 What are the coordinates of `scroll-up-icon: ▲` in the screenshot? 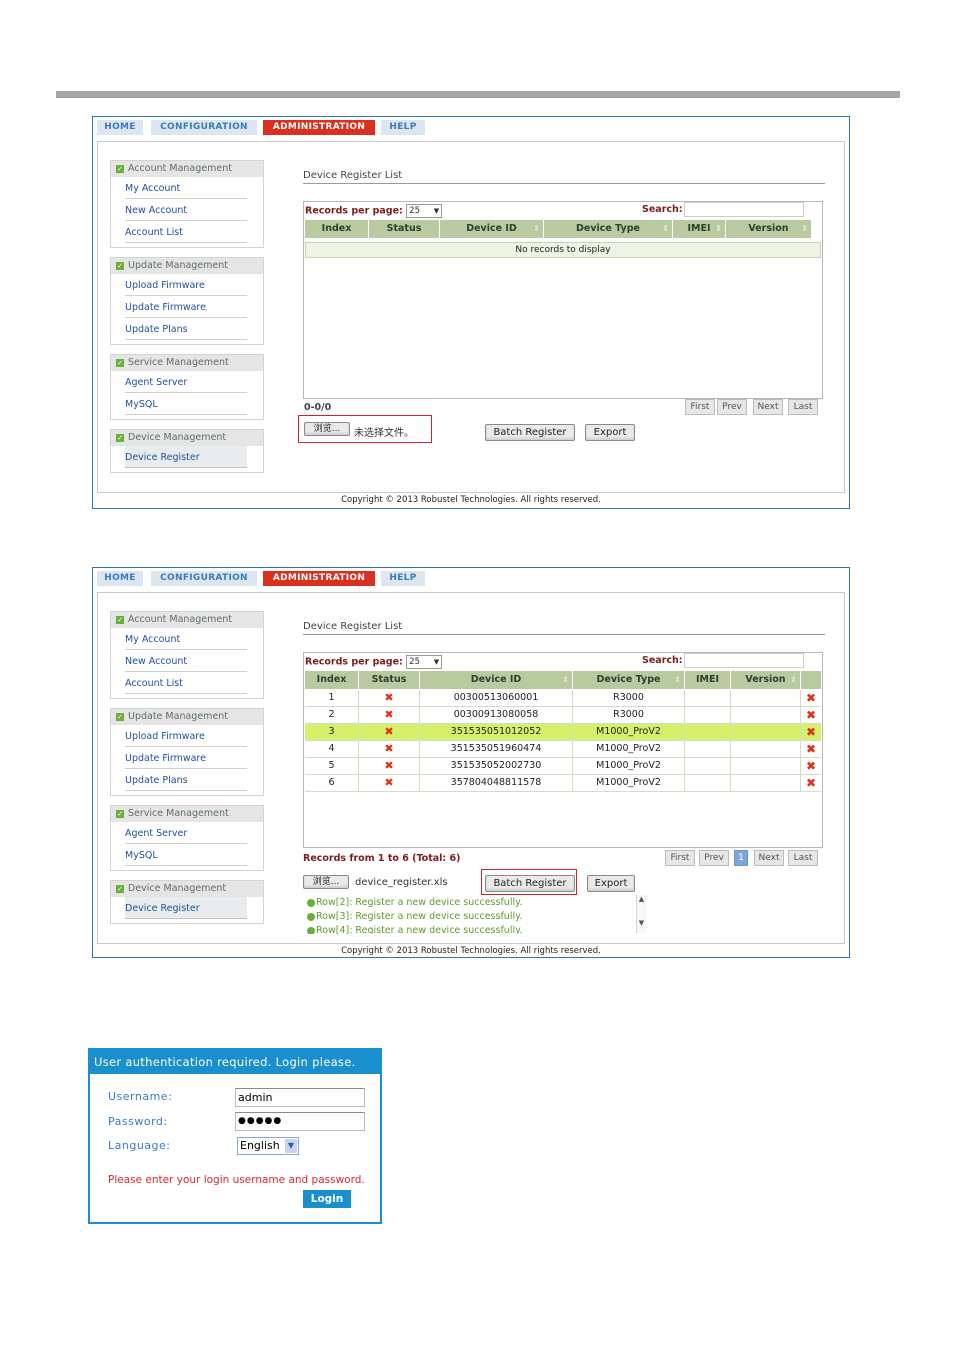 It's located at (641, 899).